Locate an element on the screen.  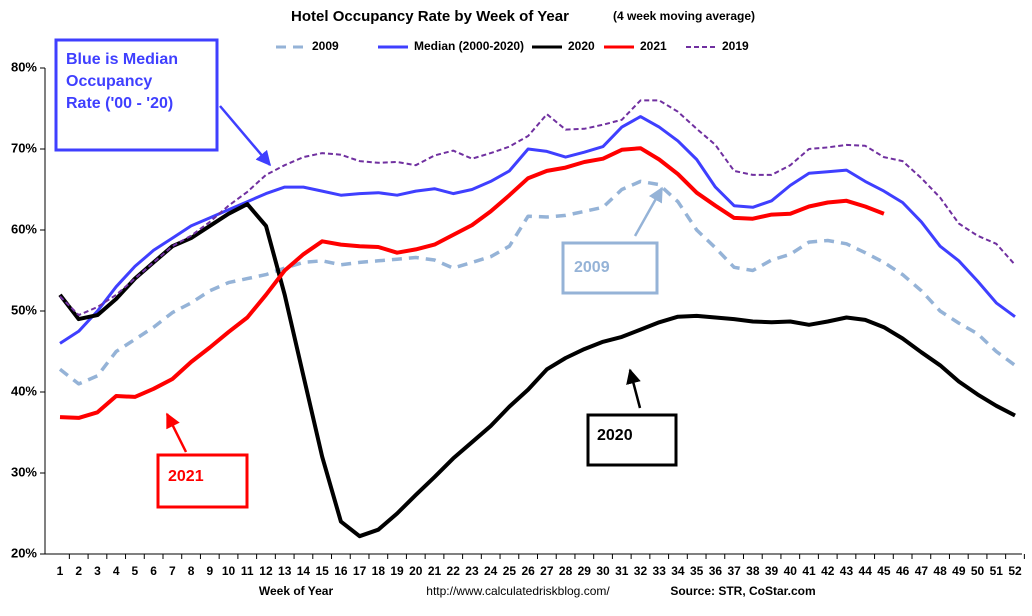
x-tick-label: 30 is located at coordinates (603, 571).